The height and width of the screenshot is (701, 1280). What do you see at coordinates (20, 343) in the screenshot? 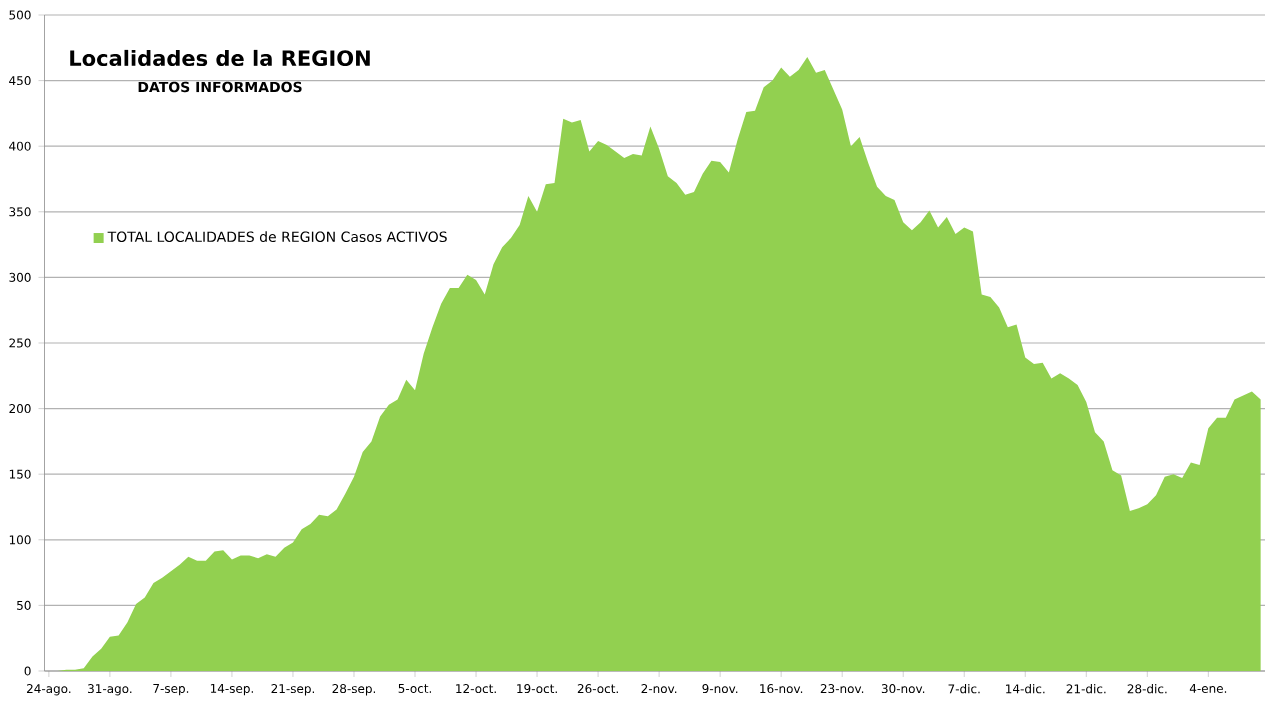
I see `y-tick-label: 250` at bounding box center [20, 343].